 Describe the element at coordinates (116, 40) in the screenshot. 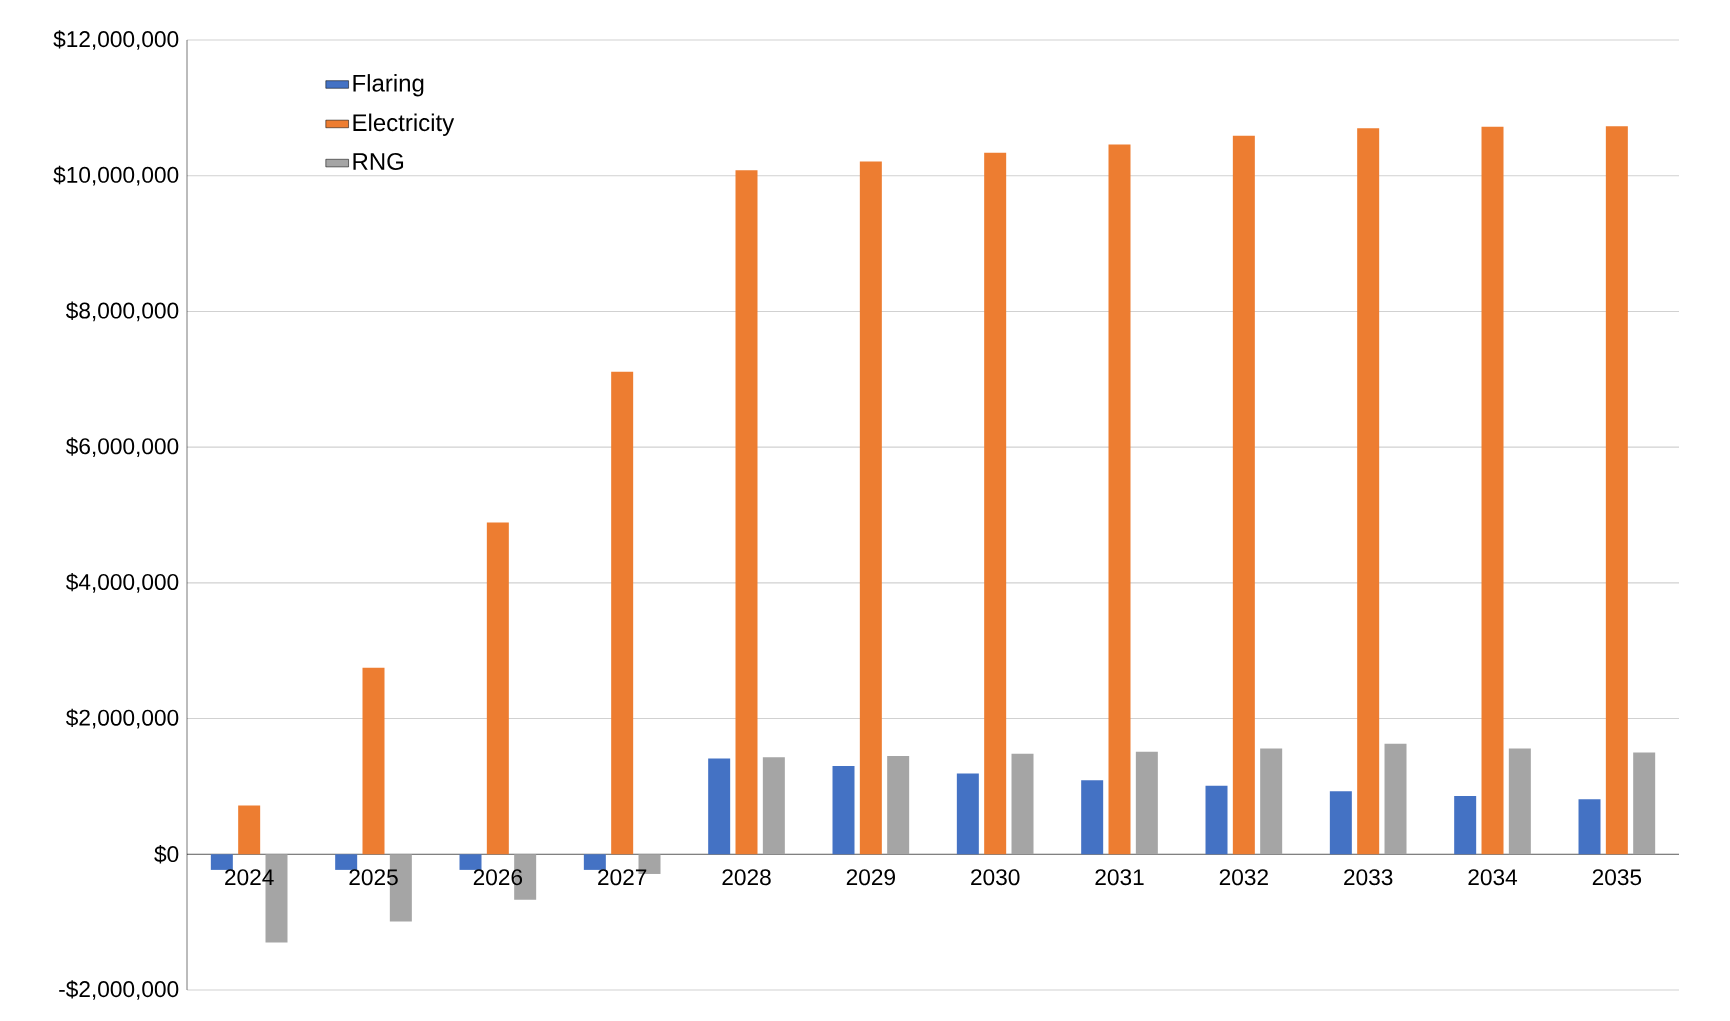

I see `y-tick-label: $12,000,000` at that location.